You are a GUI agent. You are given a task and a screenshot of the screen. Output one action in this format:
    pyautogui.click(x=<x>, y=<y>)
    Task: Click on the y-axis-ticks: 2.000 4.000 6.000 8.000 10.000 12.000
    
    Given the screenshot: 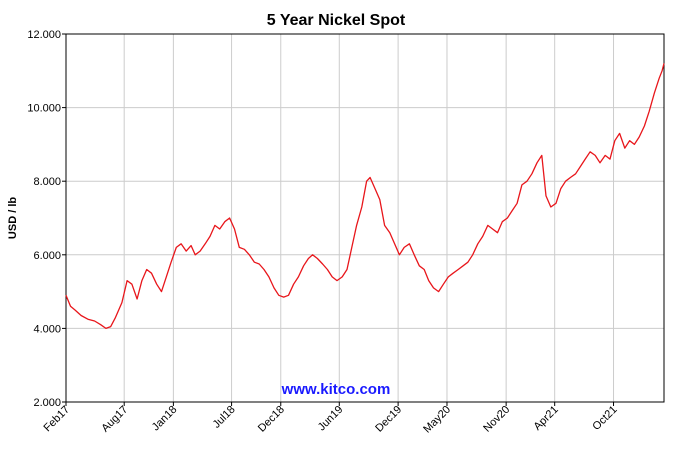 What is the action you would take?
    pyautogui.click(x=46, y=219)
    